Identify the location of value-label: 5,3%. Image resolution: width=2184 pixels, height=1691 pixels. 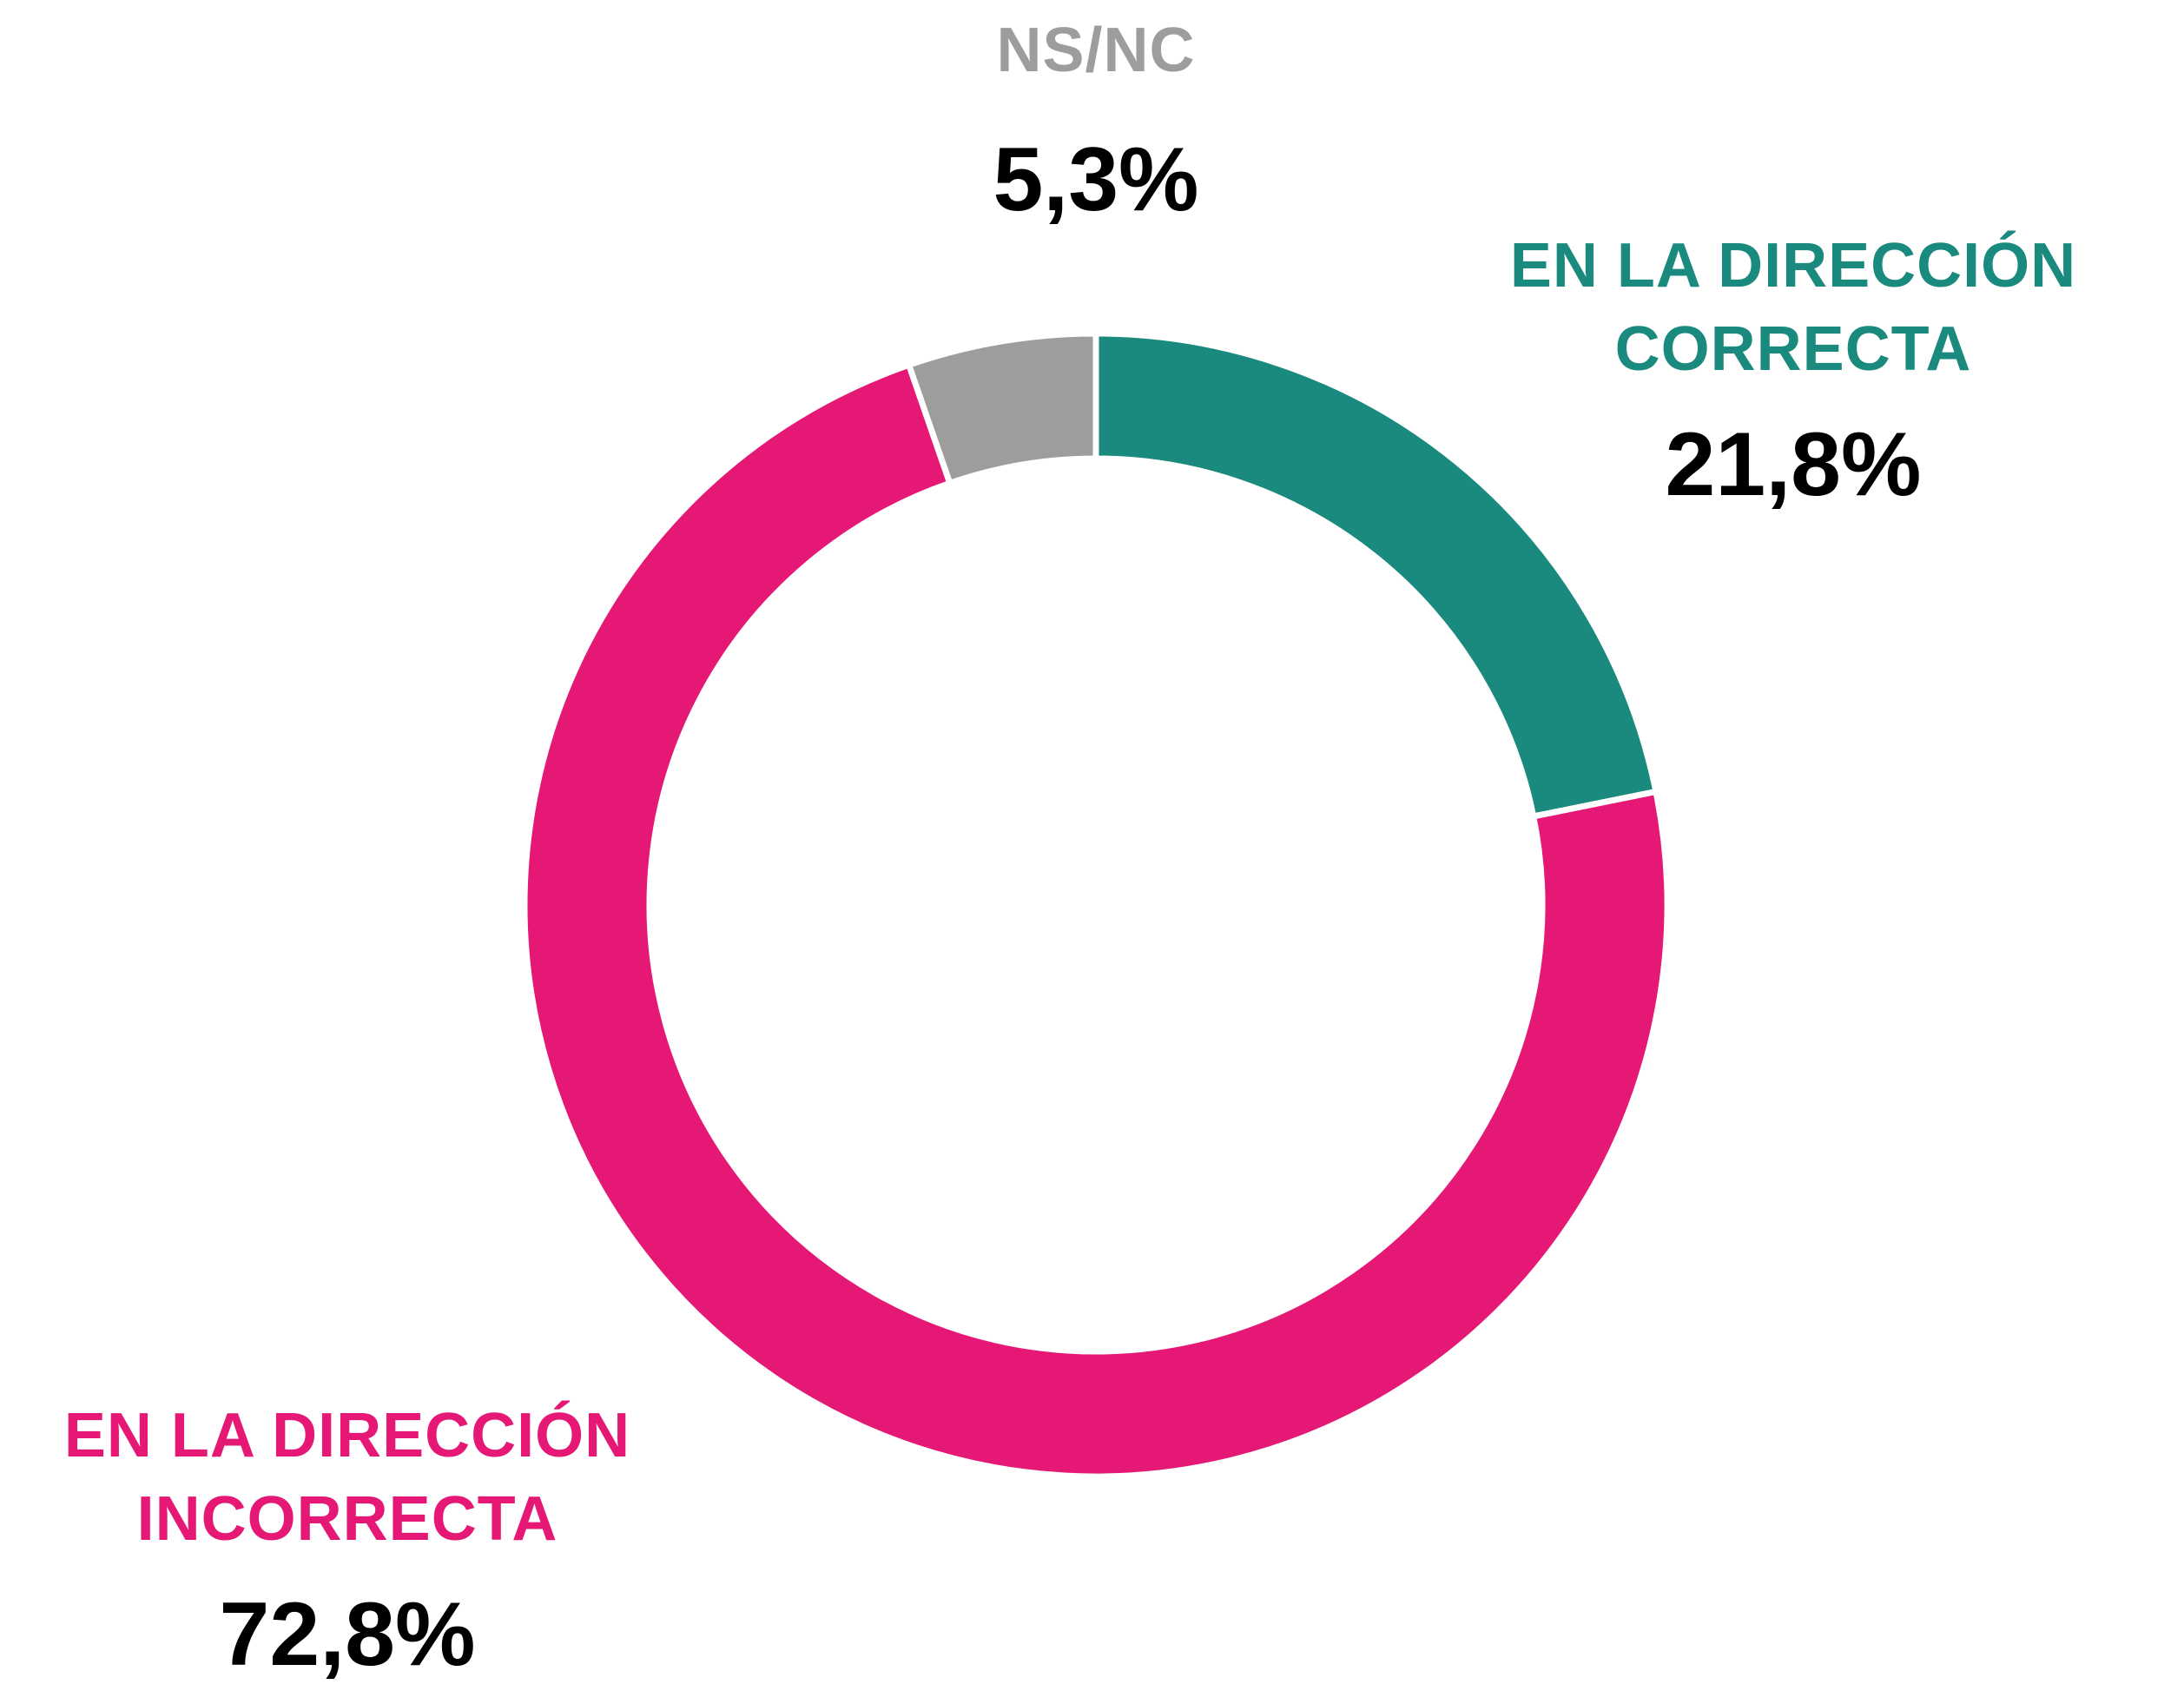
(1096, 180).